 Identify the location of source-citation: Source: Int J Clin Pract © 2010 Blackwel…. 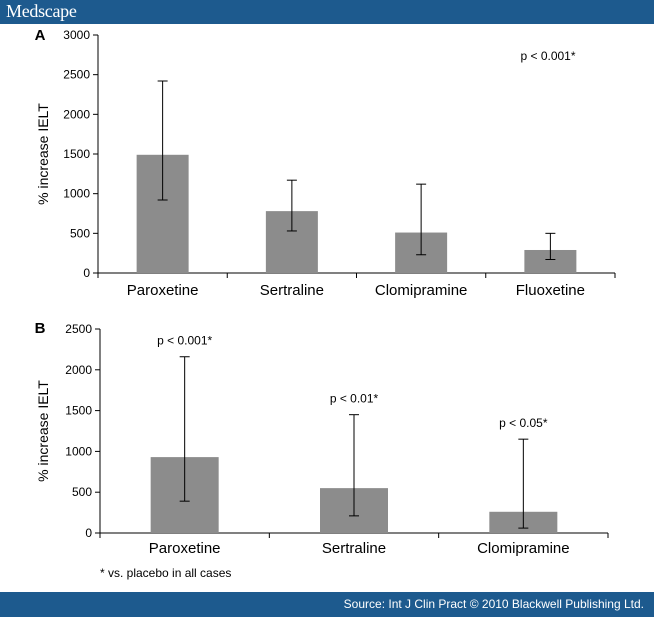
(493, 604).